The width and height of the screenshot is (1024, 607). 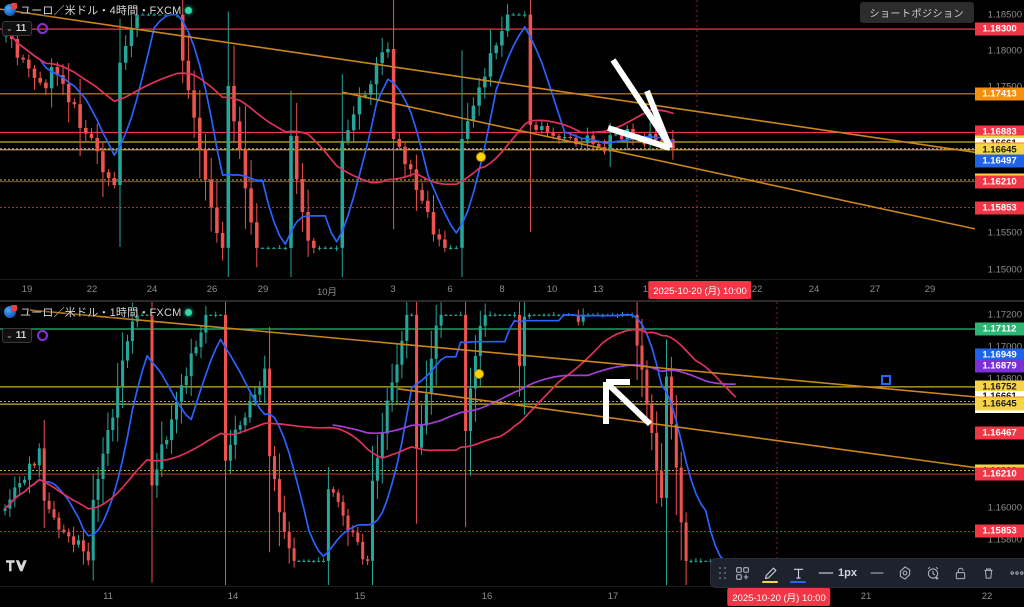 What do you see at coordinates (1004, 379) in the screenshot?
I see `price-tick: 1.16800` at bounding box center [1004, 379].